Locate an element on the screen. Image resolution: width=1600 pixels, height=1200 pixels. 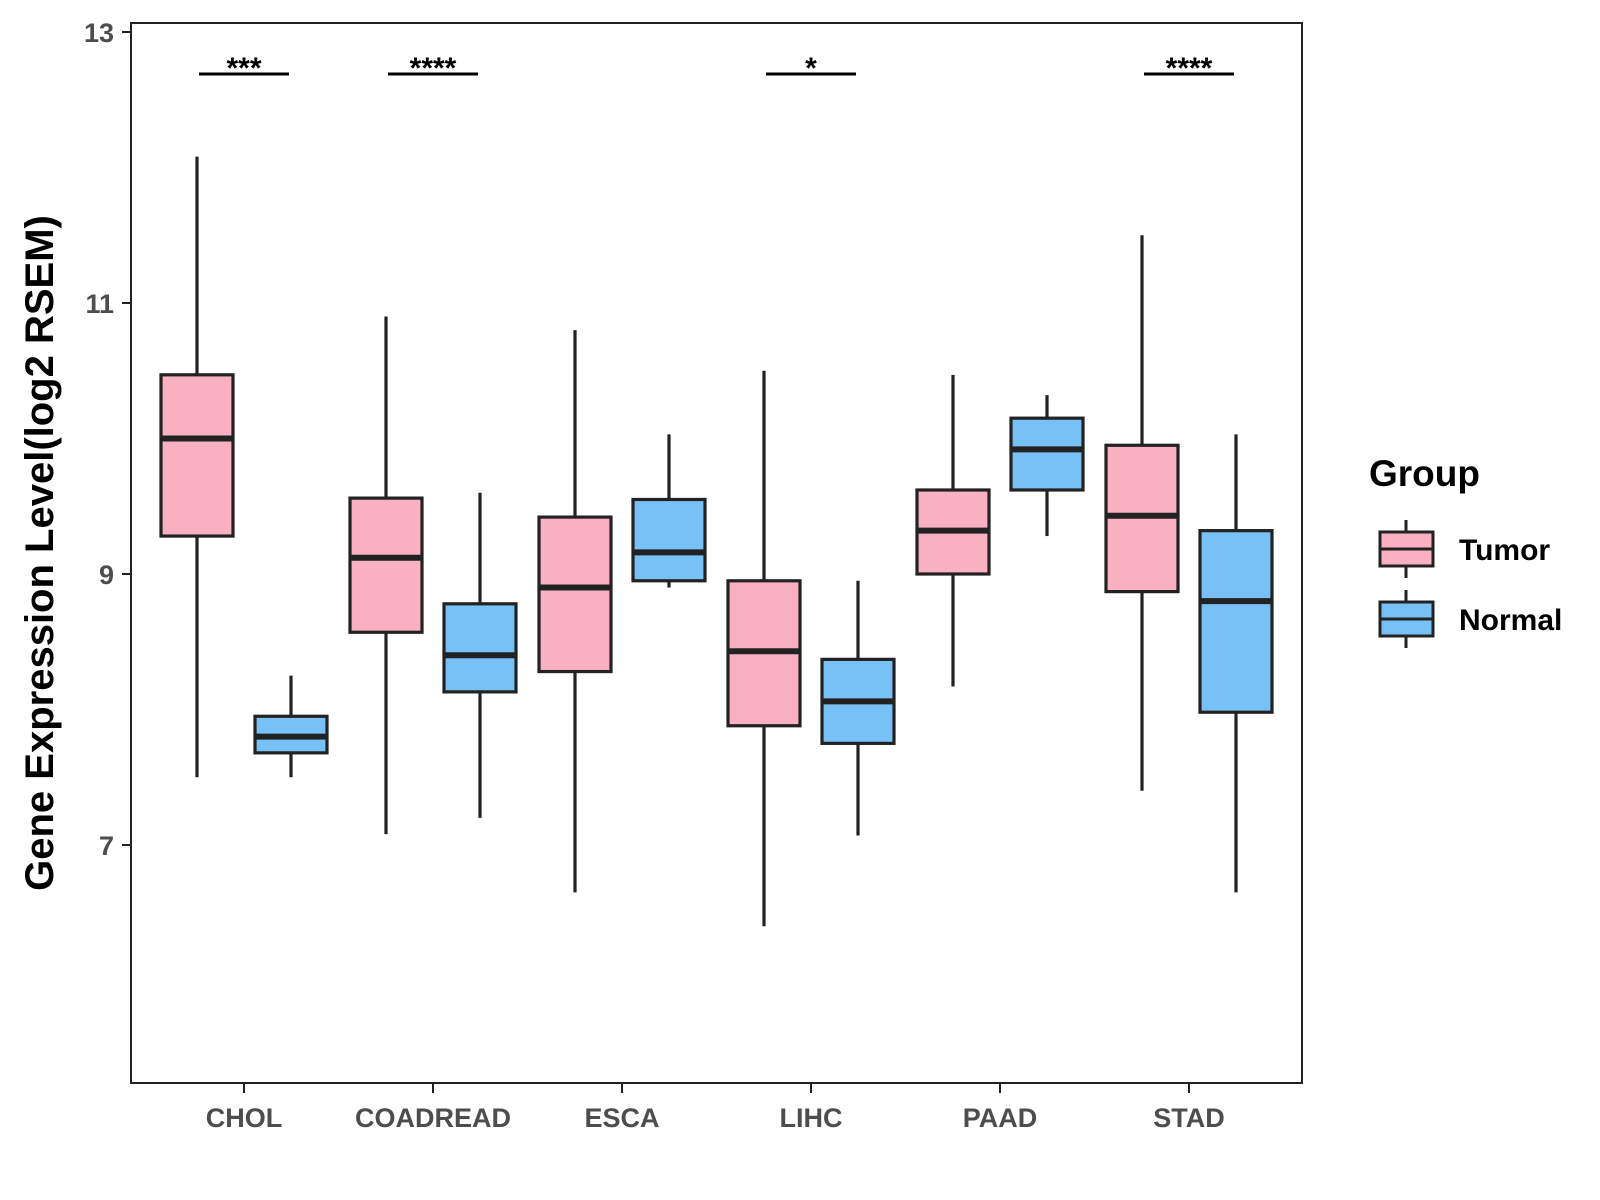
x-tick-label: CHOL is located at coordinates (244, 1118).